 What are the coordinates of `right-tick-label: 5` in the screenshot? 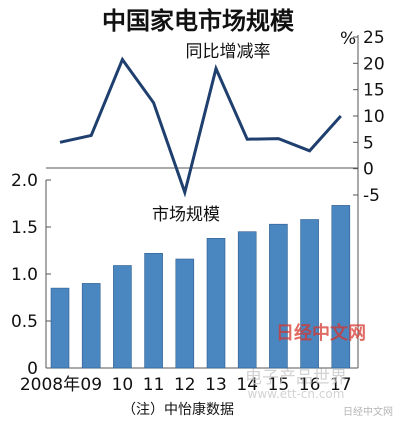 It's located at (368, 143).